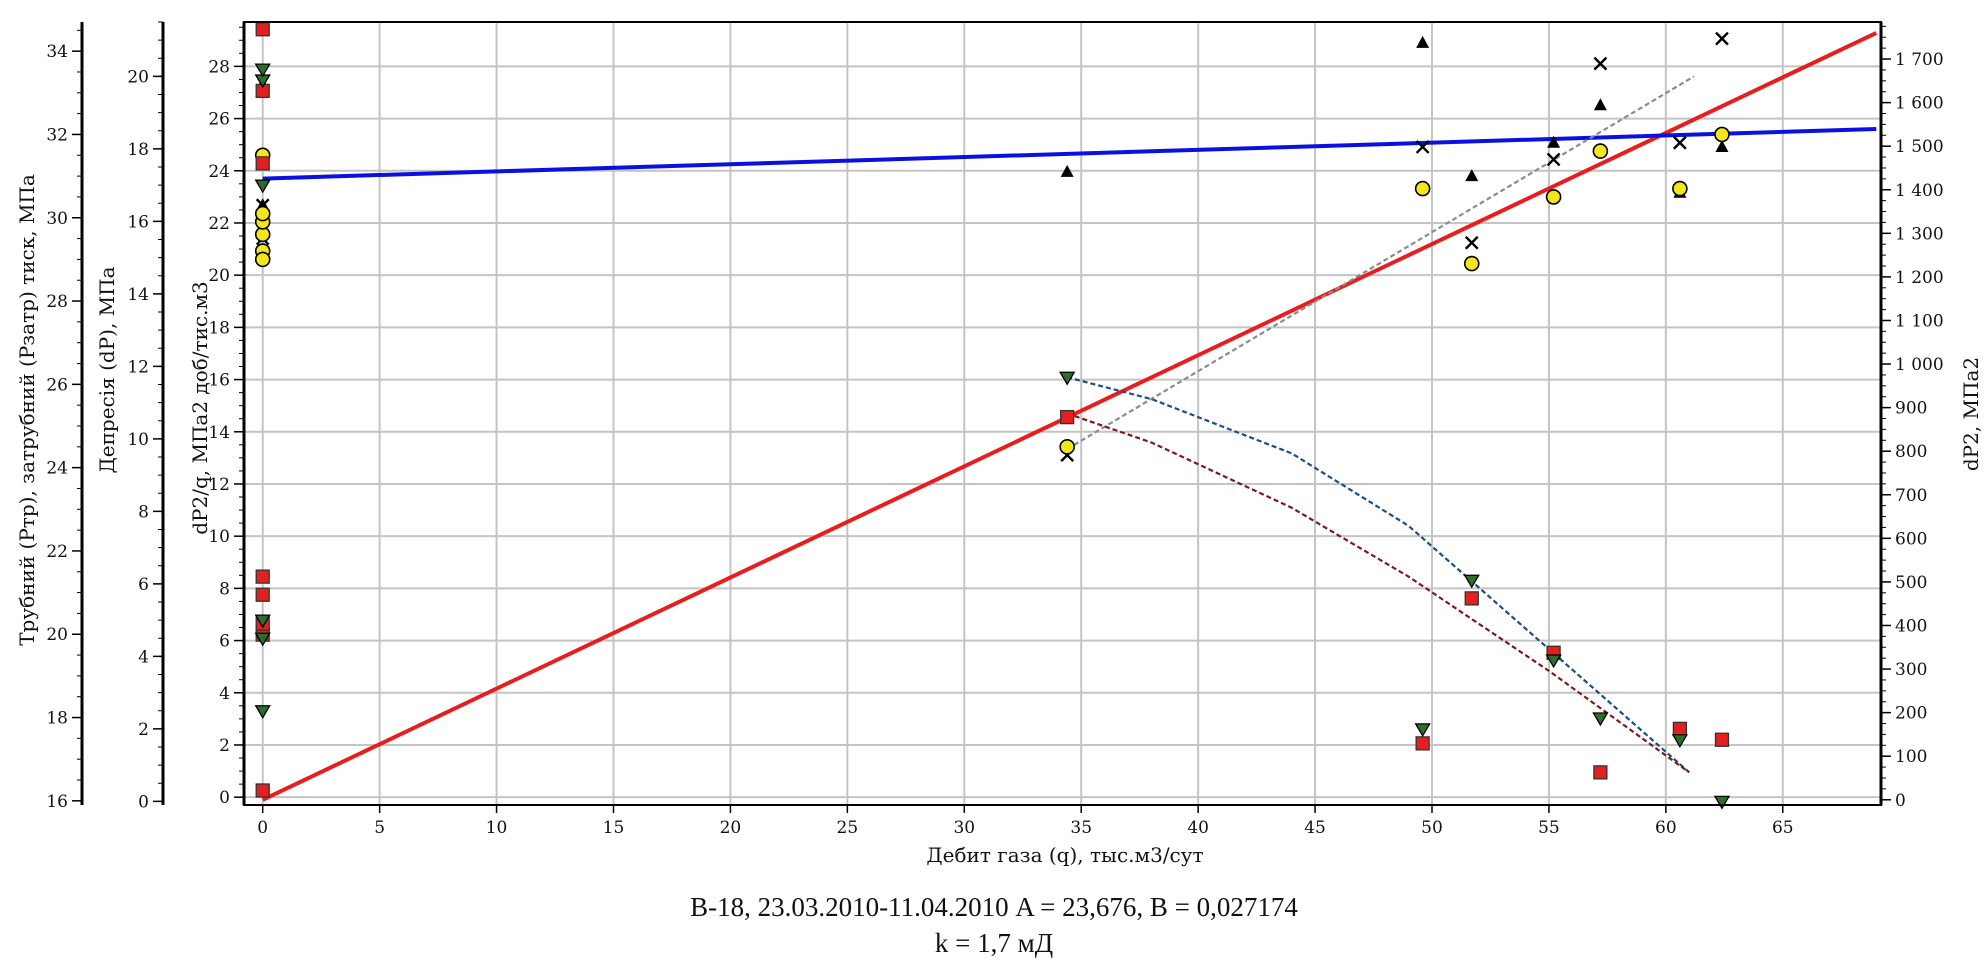  I want to click on x-tick-label: 10, so click(497, 828).